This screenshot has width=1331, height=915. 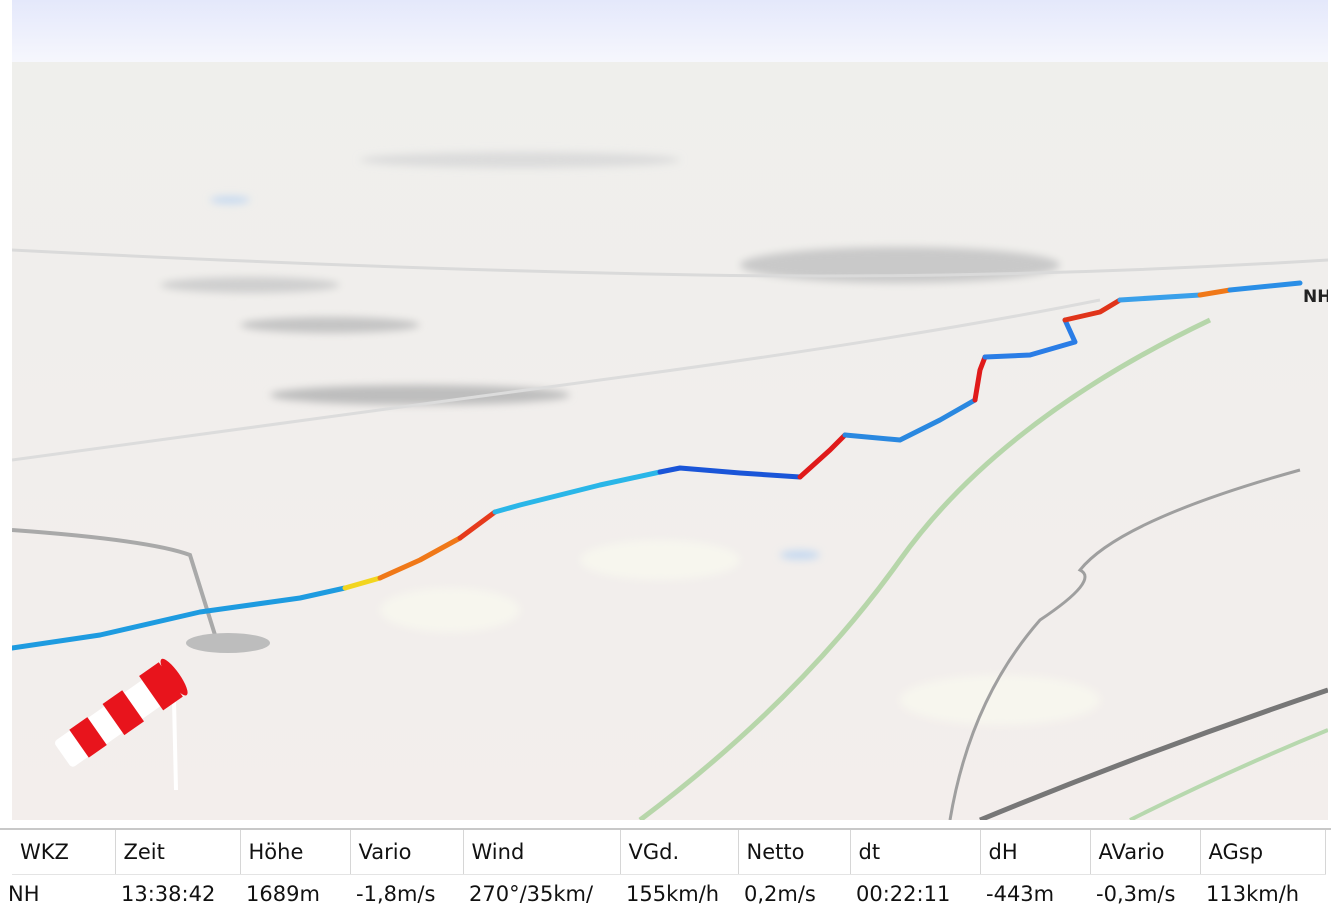 What do you see at coordinates (903, 894) in the screenshot?
I see `table-cell: 00:22:11` at bounding box center [903, 894].